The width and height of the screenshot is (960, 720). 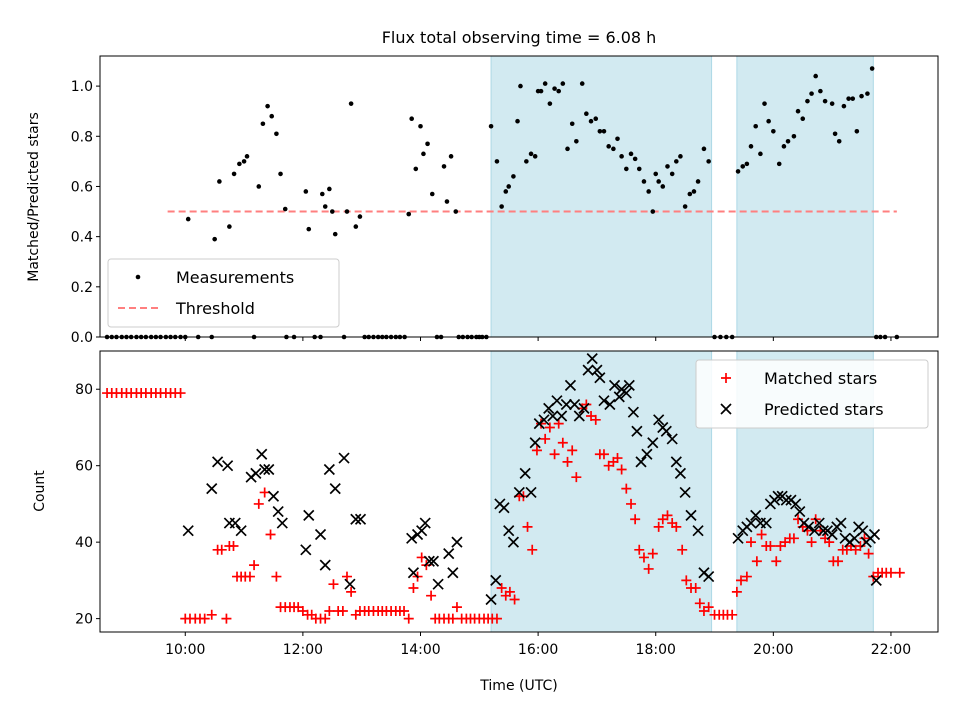 I want to click on y-tick-label: 0.0, so click(x=82, y=338).